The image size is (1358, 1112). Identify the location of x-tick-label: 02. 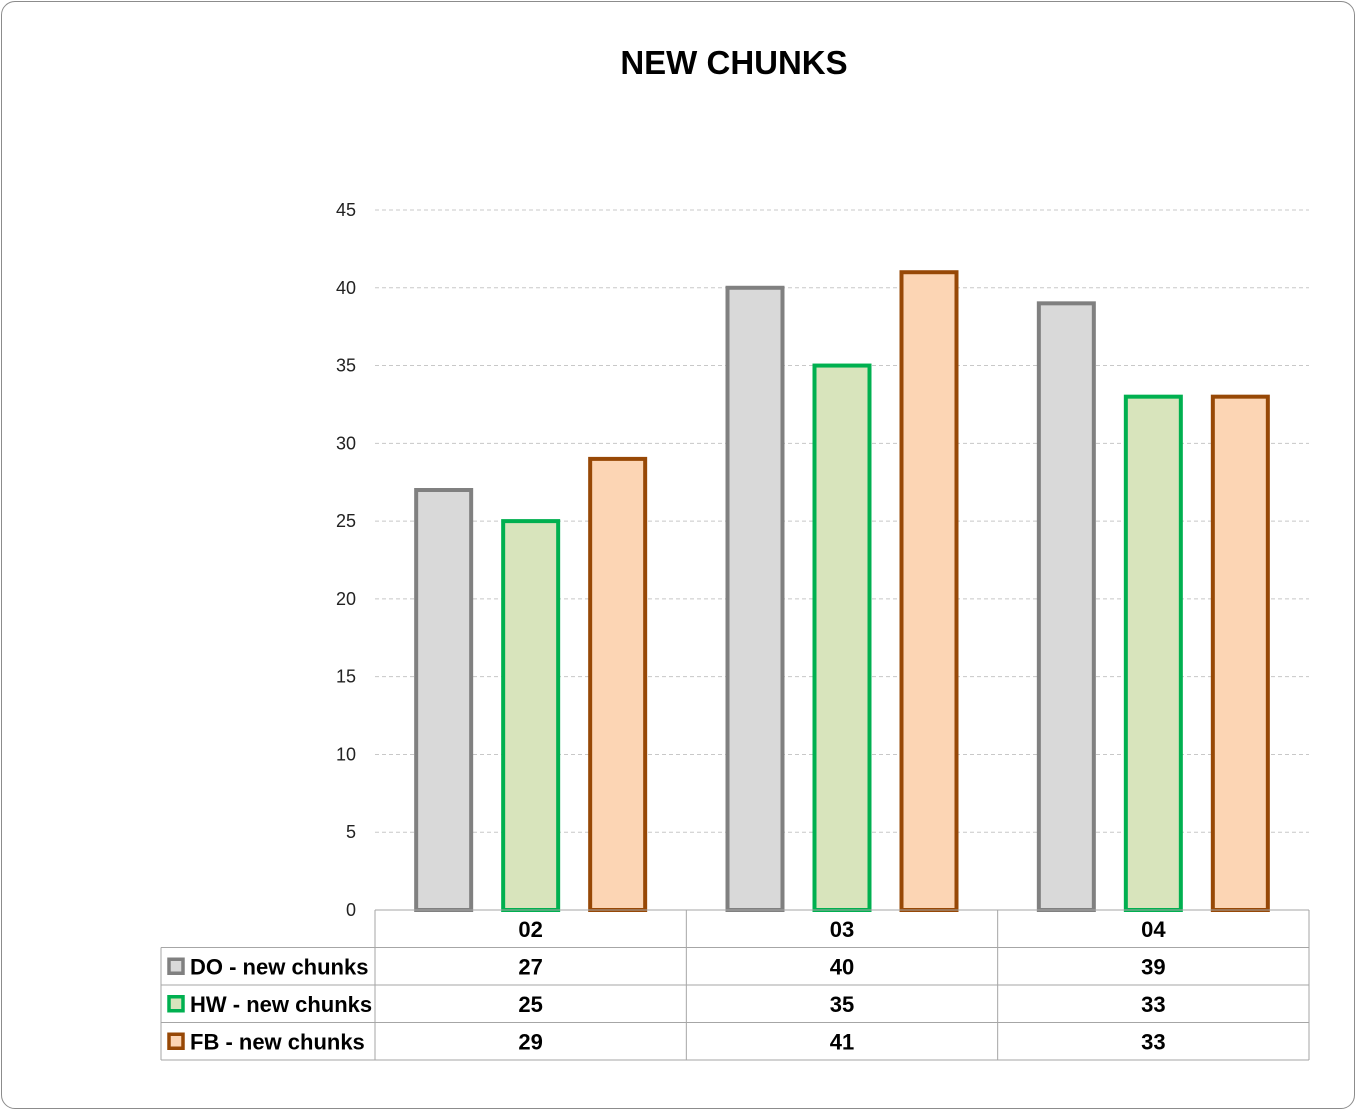
(530, 929).